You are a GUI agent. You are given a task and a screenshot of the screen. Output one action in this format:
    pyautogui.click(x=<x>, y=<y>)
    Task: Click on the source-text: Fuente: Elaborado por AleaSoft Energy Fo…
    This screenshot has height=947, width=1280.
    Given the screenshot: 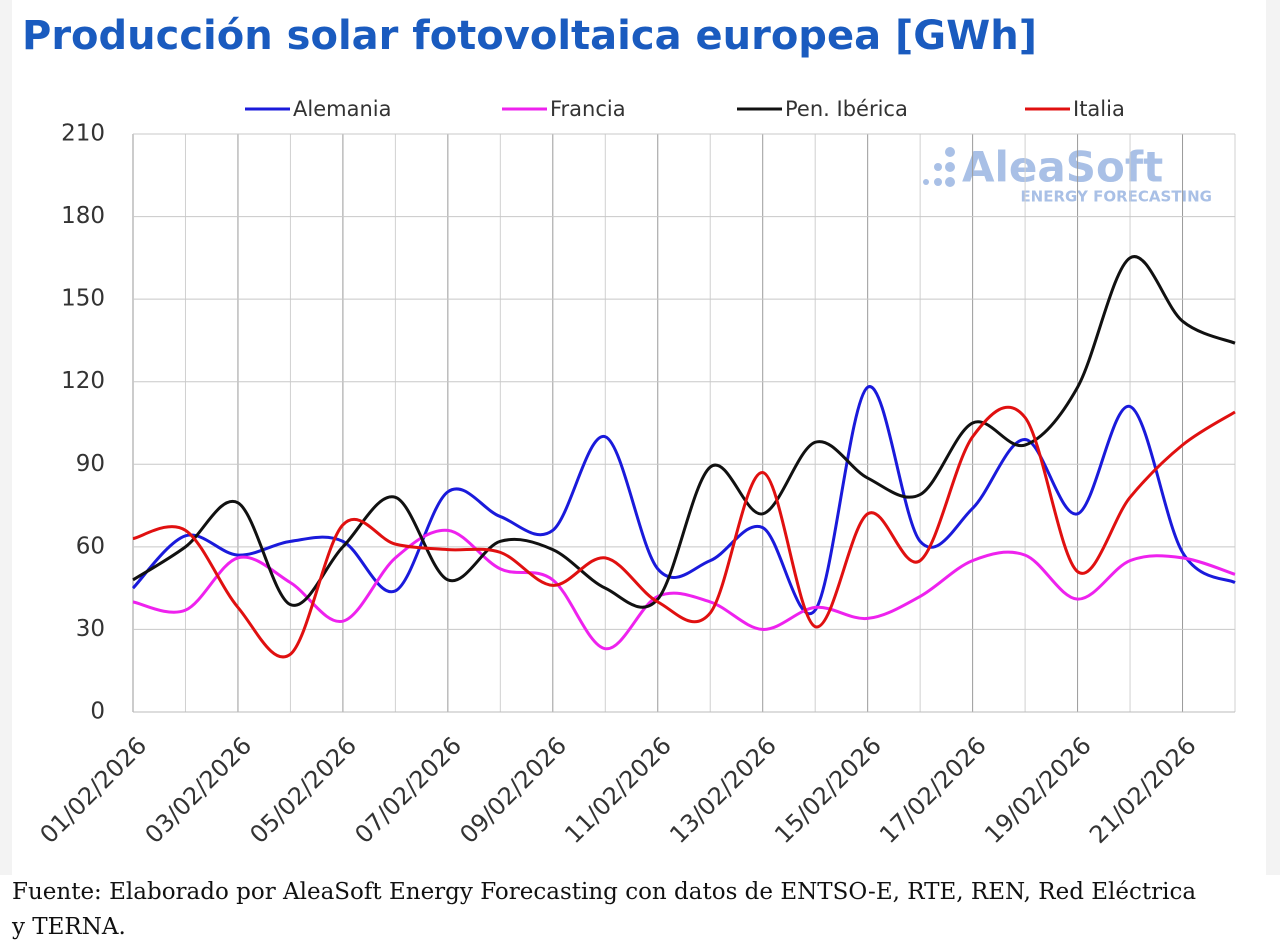 What is the action you would take?
    pyautogui.click(x=603, y=909)
    